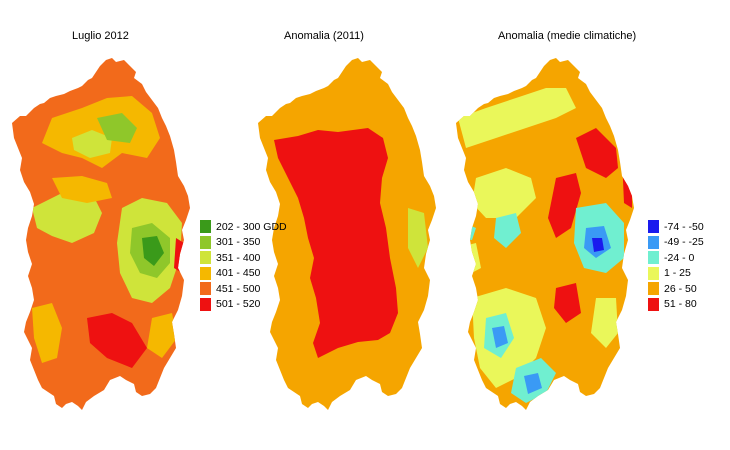 The height and width of the screenshot is (450, 730). Describe the element at coordinates (324, 36) in the screenshot. I see `panel-title-anomalia-2011: Anomalia (2011)` at that location.